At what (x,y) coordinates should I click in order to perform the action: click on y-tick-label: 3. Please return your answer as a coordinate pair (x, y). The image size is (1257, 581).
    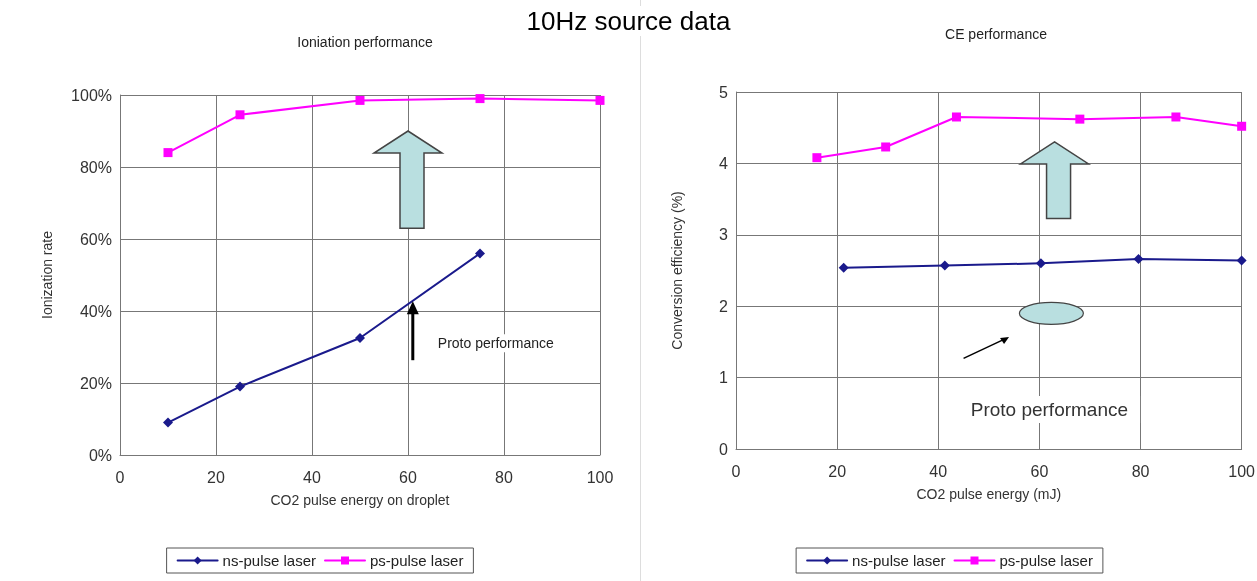
    Looking at the image, I should click on (724, 235).